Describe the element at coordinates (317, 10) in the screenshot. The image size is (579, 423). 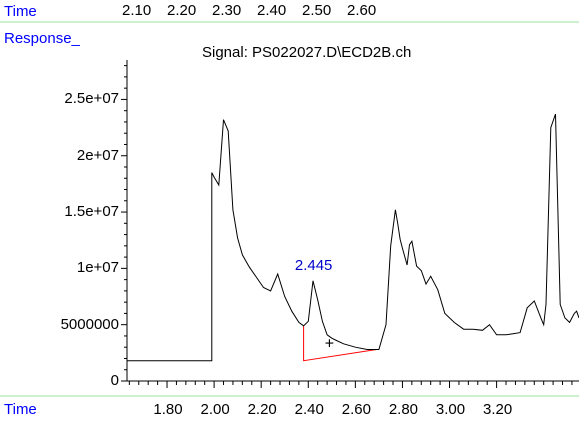
I see `top-axis-tick-label: 2.50` at that location.